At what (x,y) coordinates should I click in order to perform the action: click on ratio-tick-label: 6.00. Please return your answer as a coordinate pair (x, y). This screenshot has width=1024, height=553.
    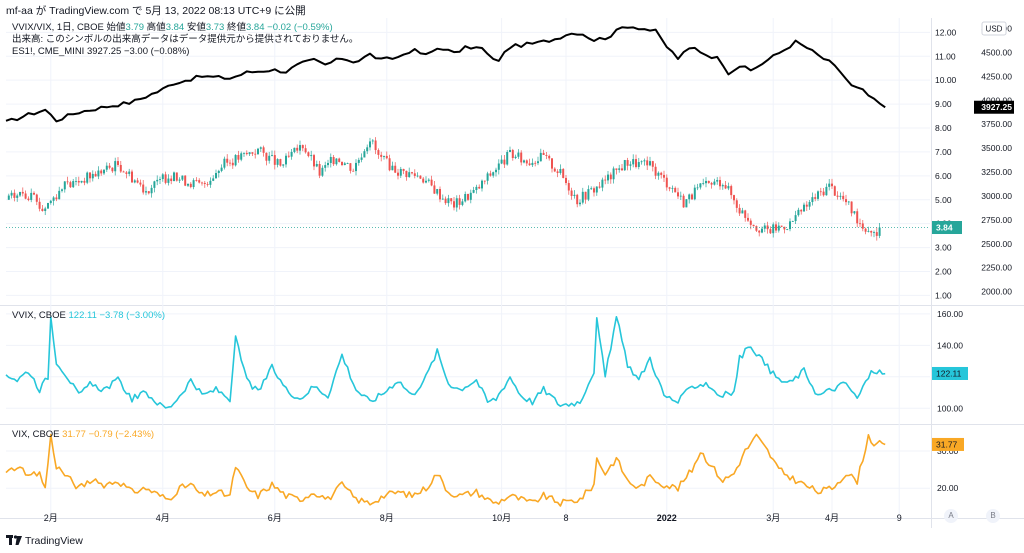
    Looking at the image, I should click on (943, 176).